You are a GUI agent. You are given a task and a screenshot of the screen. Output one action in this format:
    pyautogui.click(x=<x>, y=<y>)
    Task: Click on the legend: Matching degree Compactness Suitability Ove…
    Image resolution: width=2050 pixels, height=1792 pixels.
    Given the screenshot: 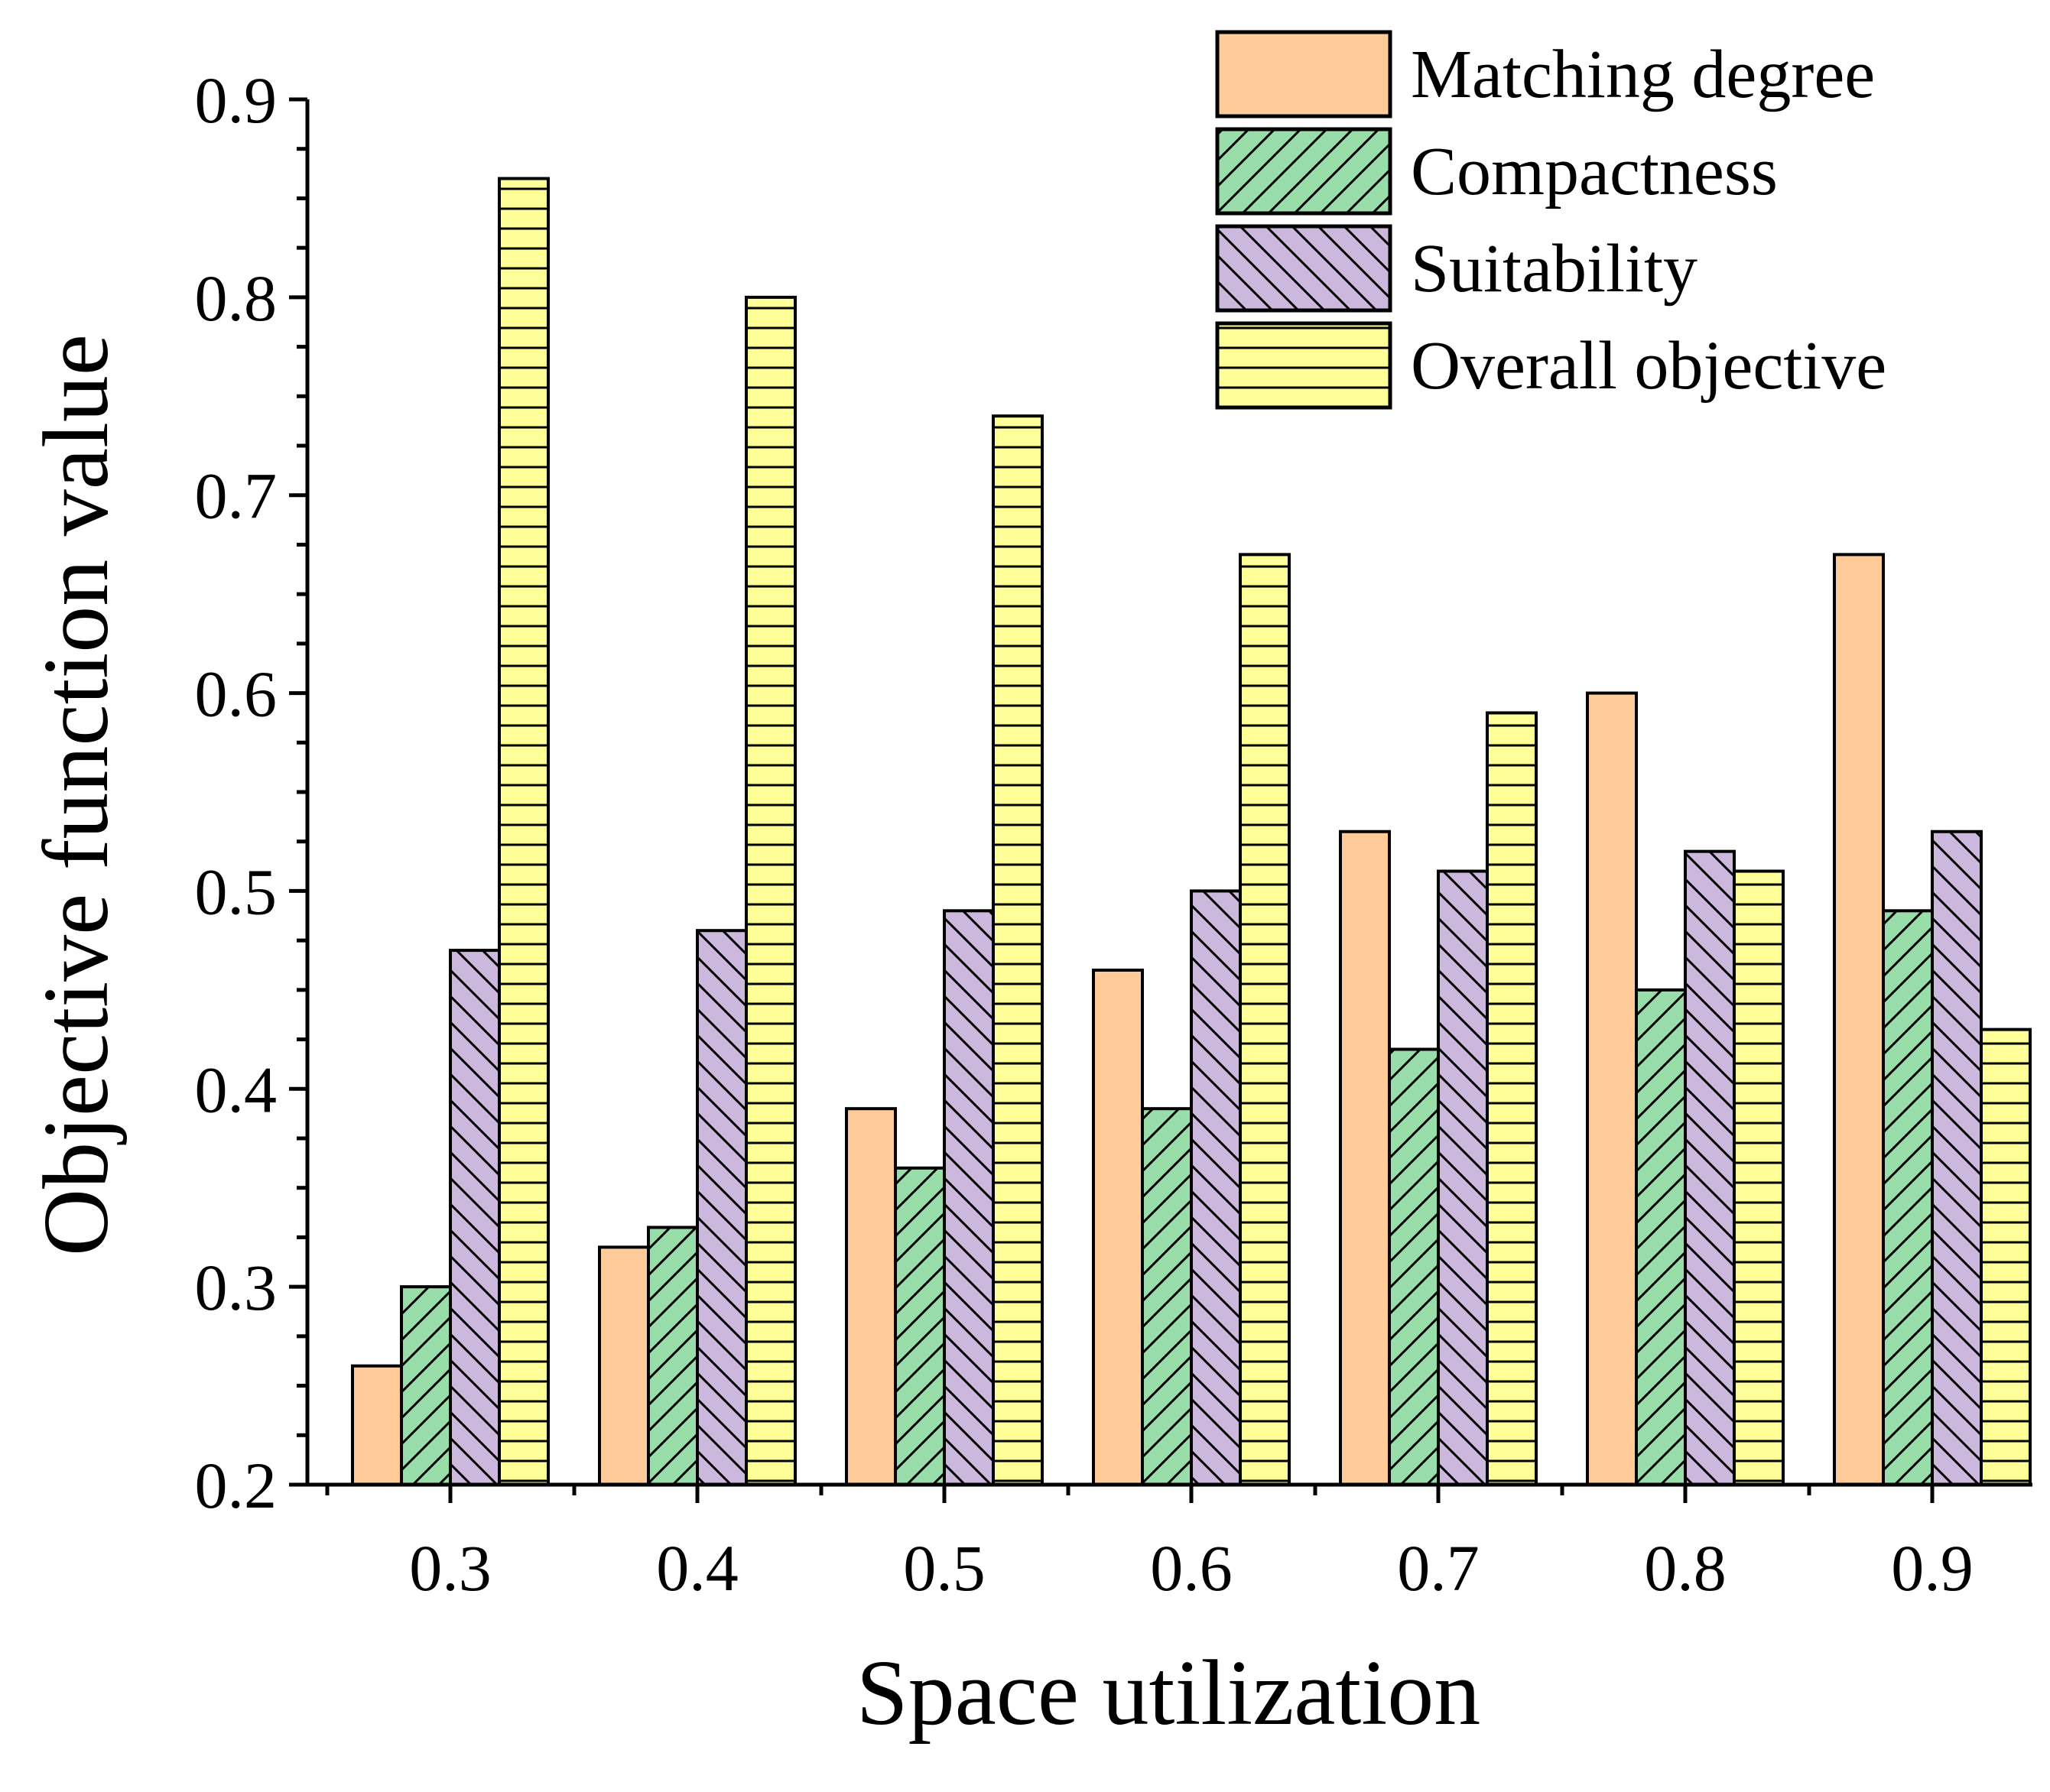 What is the action you would take?
    pyautogui.click(x=1550, y=220)
    